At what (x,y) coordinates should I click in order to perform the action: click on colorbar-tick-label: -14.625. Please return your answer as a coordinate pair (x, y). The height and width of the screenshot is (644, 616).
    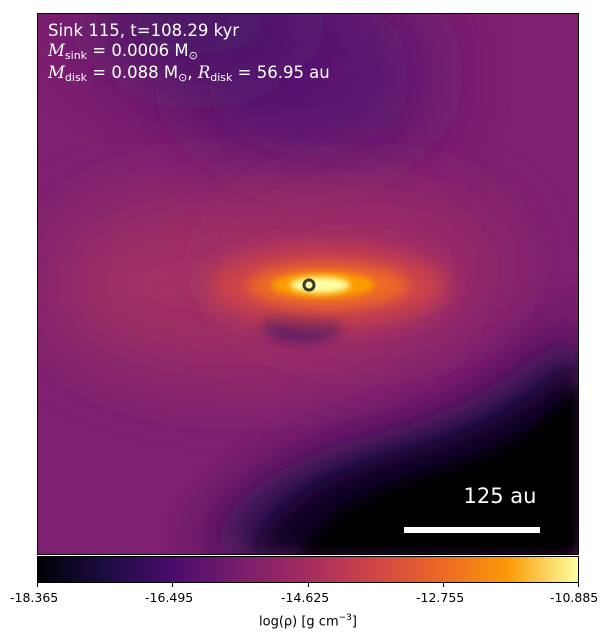
    Looking at the image, I should click on (305, 597).